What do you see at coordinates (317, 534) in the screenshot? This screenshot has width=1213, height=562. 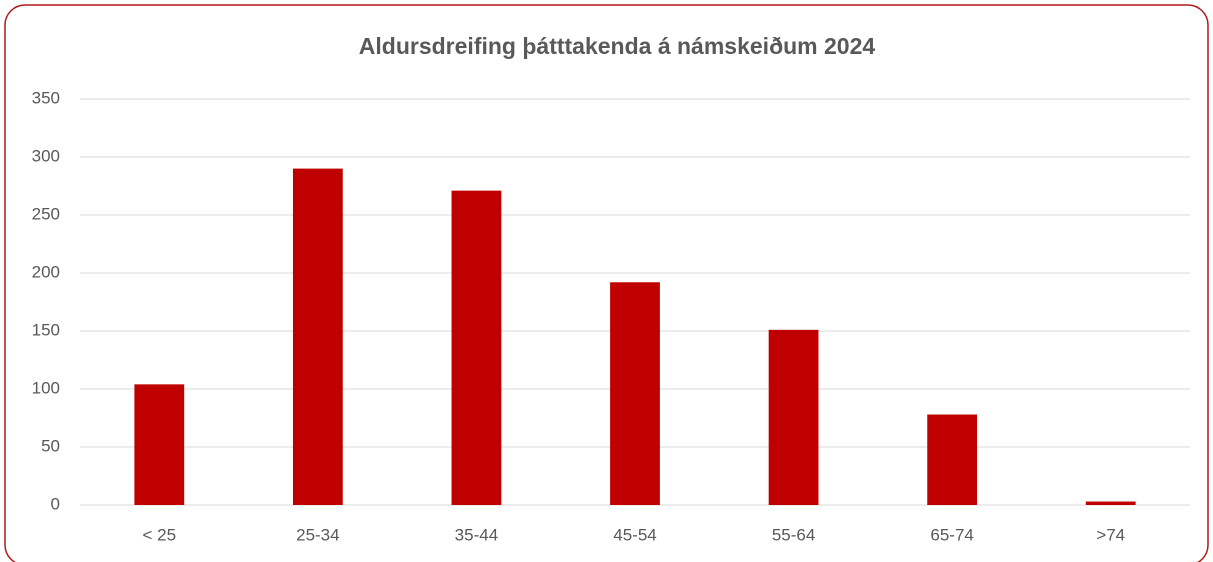 I see `x-tick-label: 25-34` at bounding box center [317, 534].